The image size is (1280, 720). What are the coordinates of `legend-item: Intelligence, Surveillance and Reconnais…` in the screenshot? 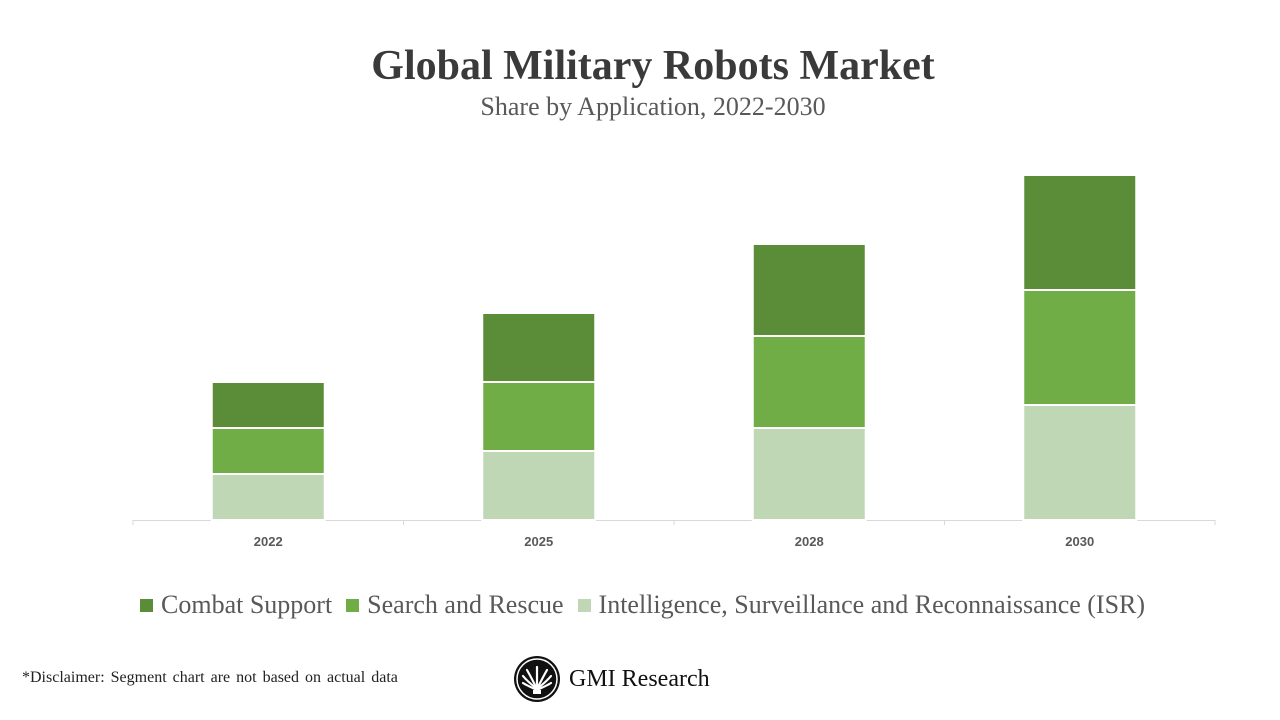 It's located at (861, 605).